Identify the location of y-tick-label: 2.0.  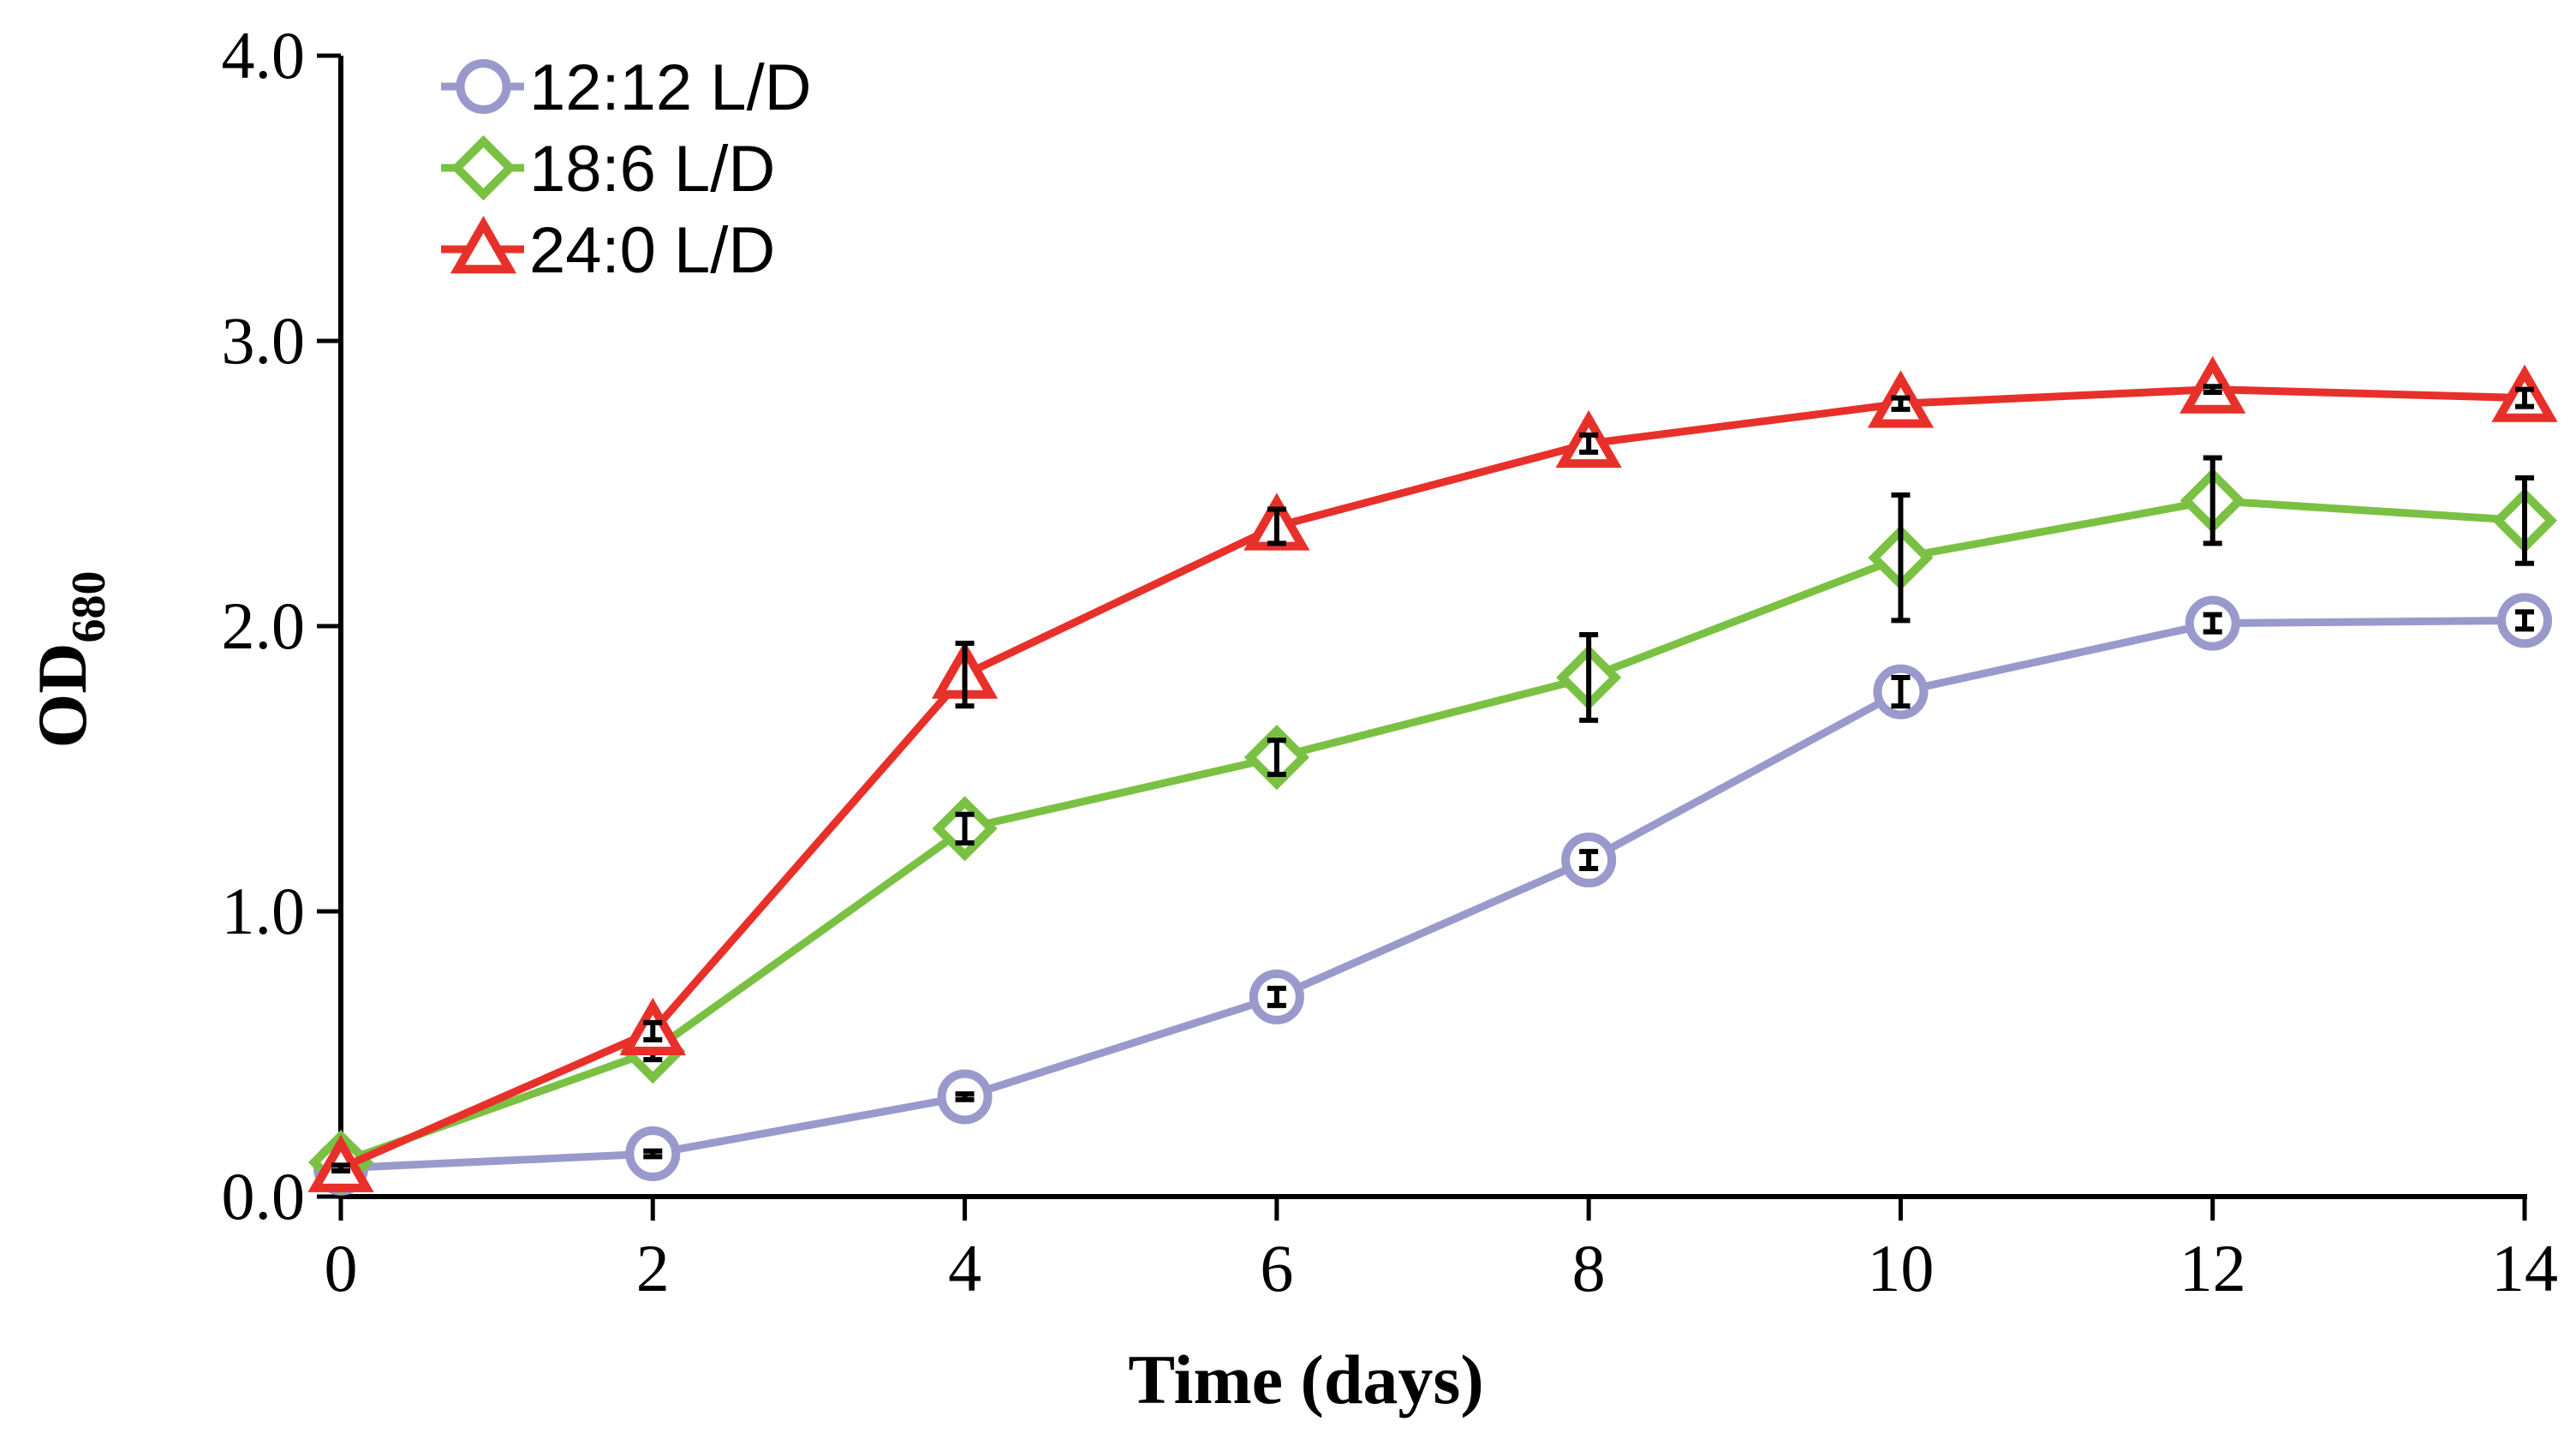
(264, 626).